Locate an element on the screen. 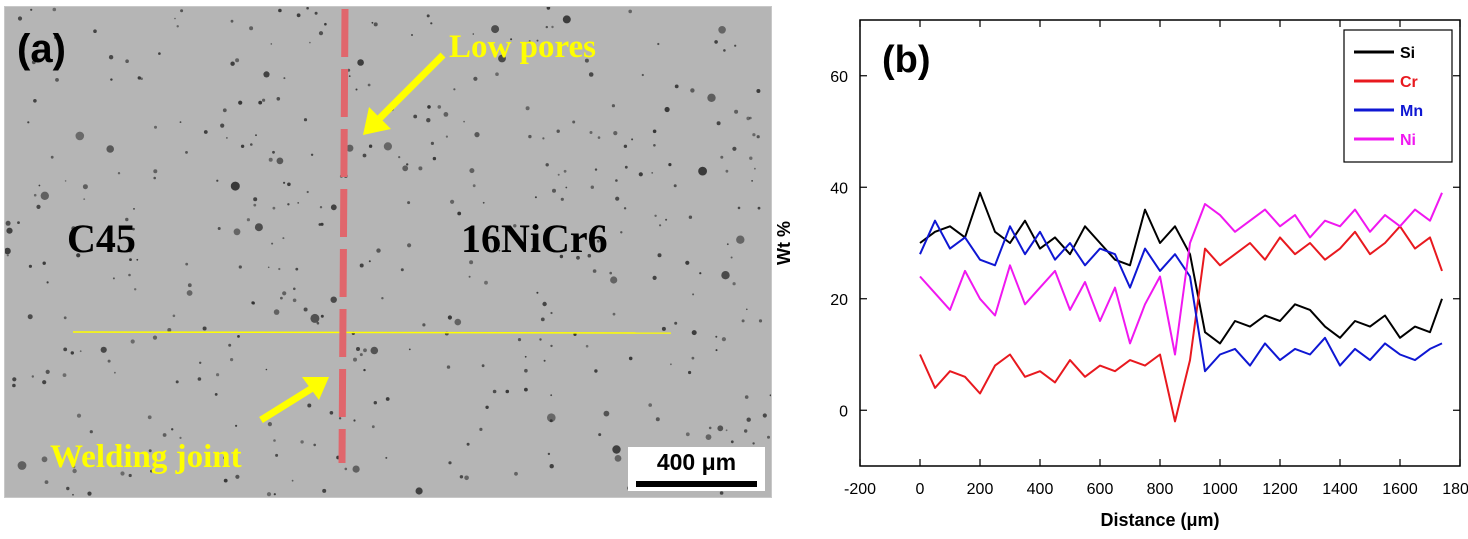 The image size is (1468, 539). series-line-si is located at coordinates (1181, 268).